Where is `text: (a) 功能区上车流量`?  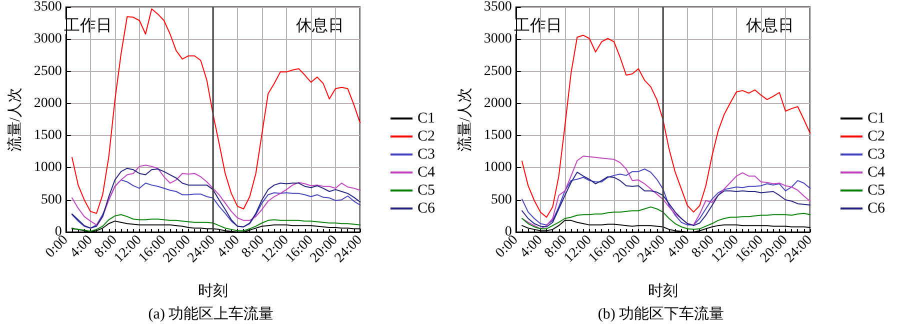 text: (a) 功能区上车流量 is located at coordinates (211, 314).